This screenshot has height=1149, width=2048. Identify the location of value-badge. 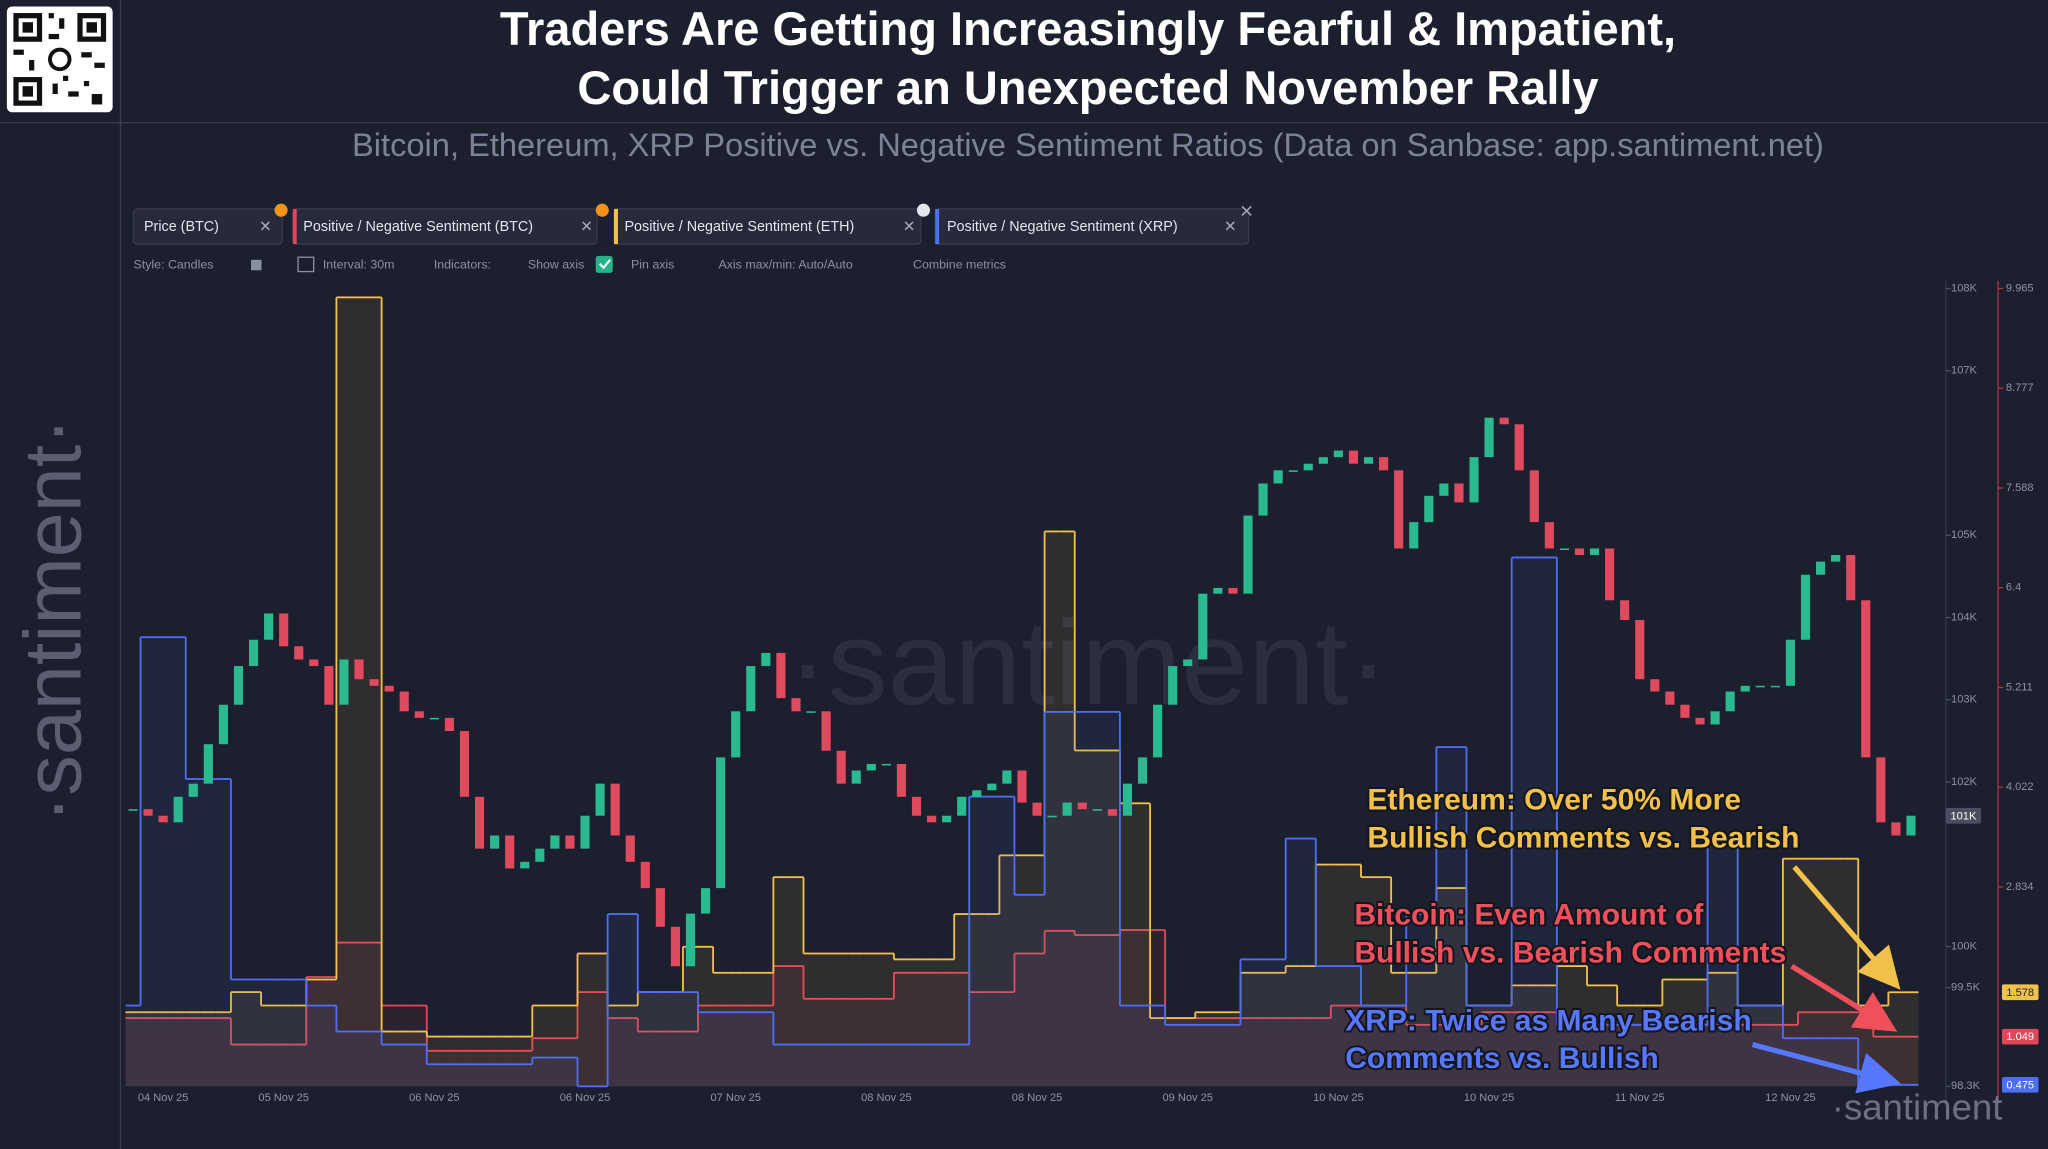
(1963, 815).